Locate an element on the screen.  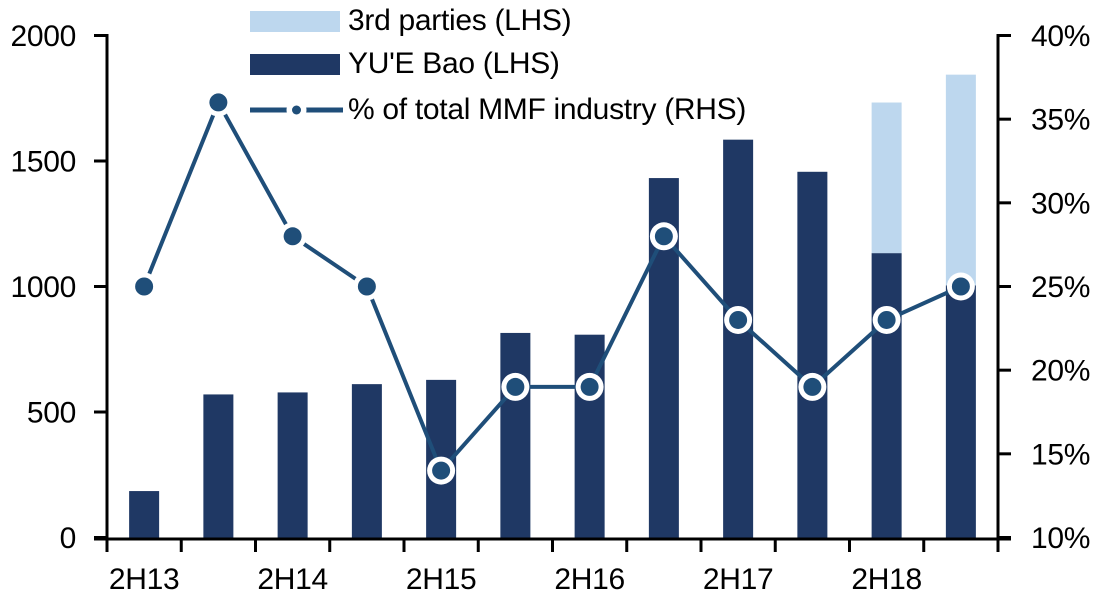
x-tick-label-2H17: 2H17 is located at coordinates (738, 579).